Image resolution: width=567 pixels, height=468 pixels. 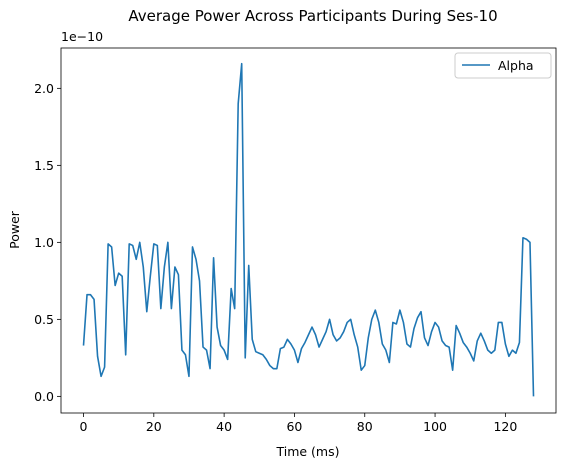 I want to click on y-tick-label: 0.0, so click(x=44, y=396).